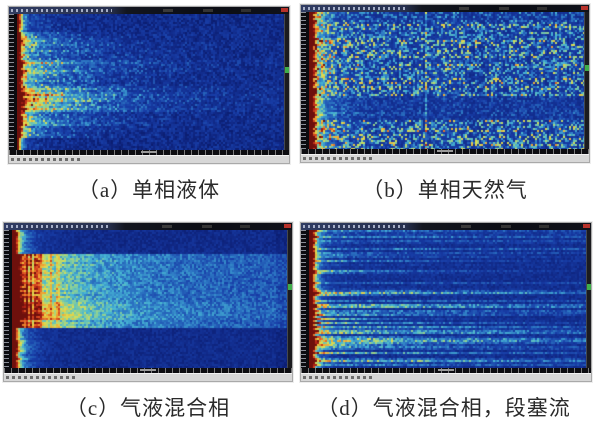 This screenshot has height=434, width=600. Describe the element at coordinates (149, 190) in the screenshot. I see `caption-a: （a）单相液体` at that location.